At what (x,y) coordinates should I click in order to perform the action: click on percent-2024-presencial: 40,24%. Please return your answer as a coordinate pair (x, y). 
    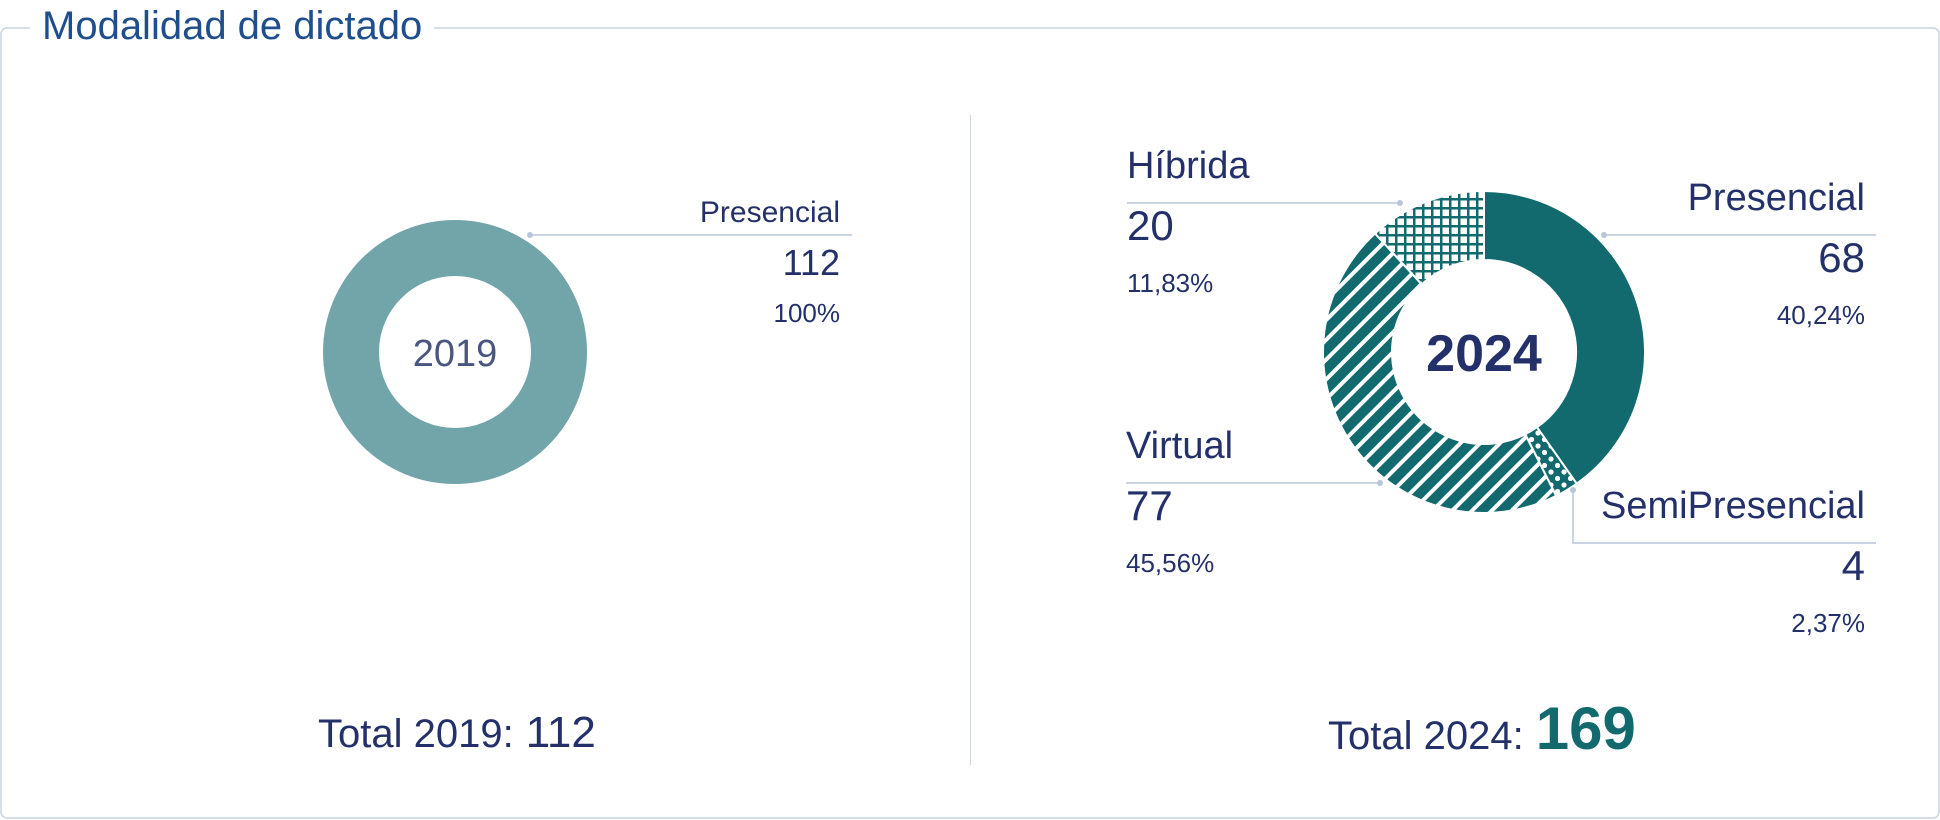
    Looking at the image, I should click on (1821, 315).